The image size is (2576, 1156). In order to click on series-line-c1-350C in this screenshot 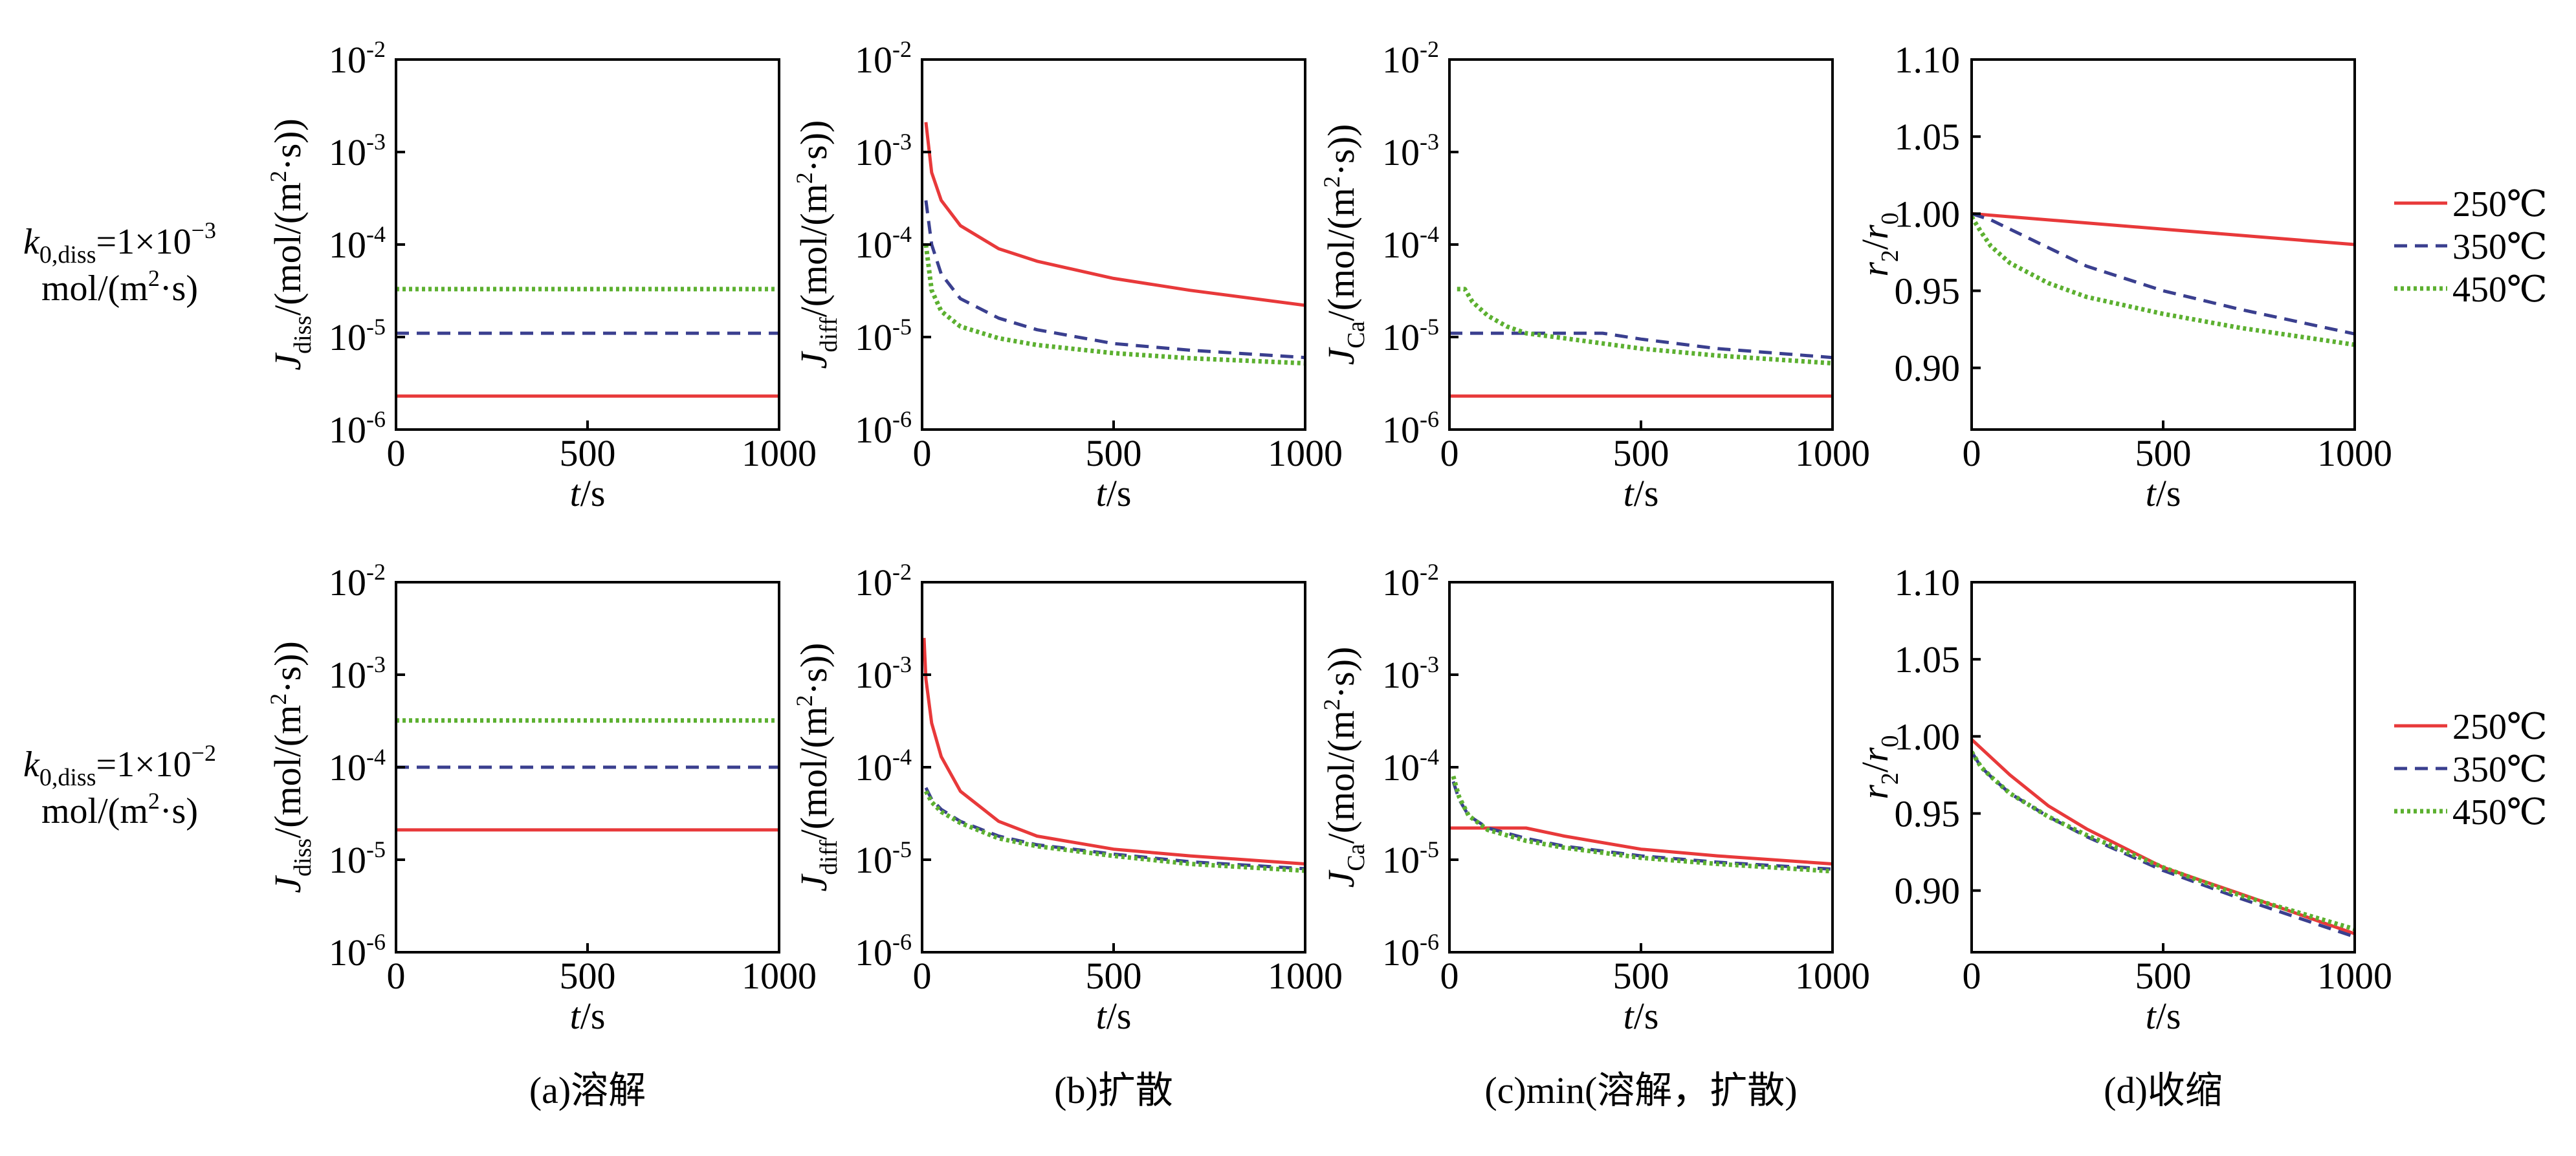, I will do `click(1641, 345)`.